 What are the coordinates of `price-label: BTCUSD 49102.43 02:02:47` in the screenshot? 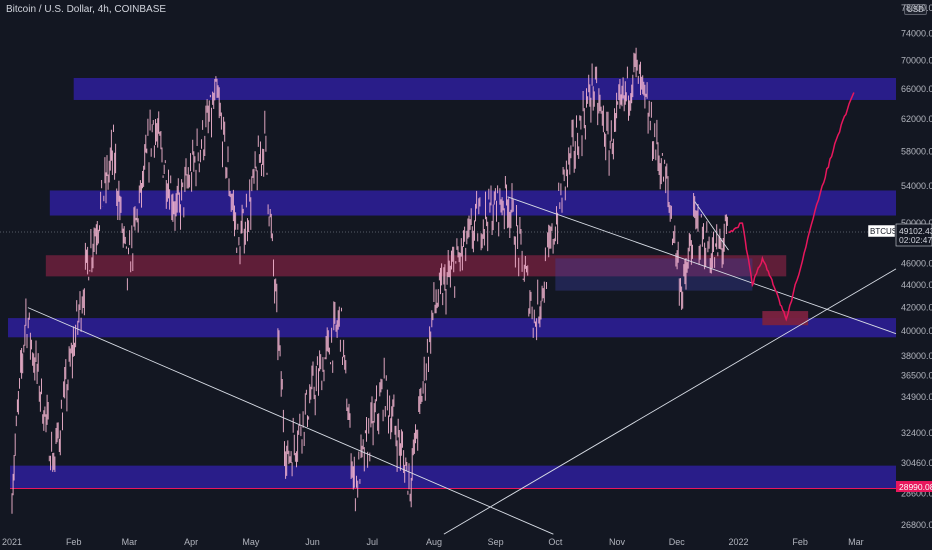 It's located at (899, 235).